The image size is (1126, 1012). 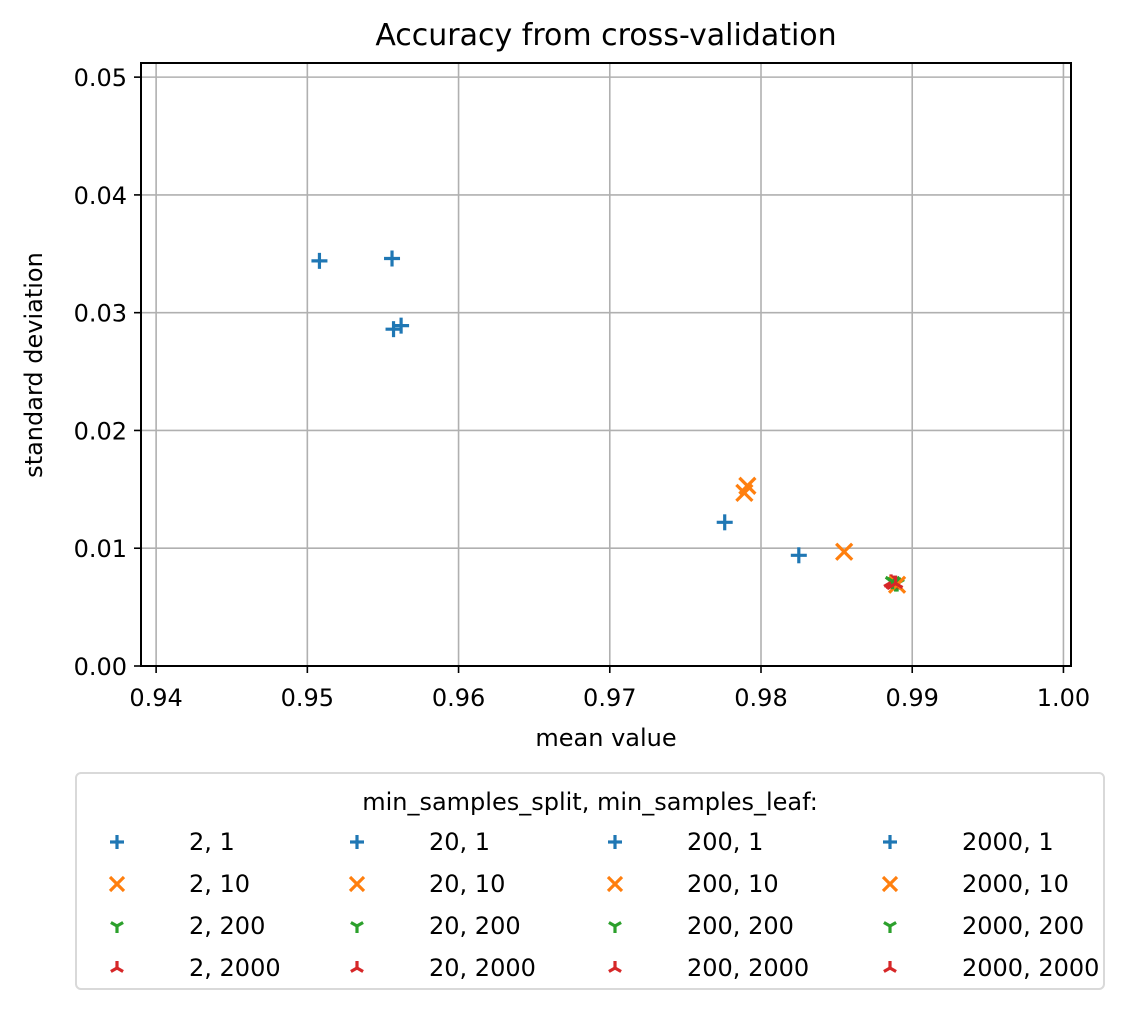 I want to click on legend-item: 20, 10, so click(x=423, y=884).